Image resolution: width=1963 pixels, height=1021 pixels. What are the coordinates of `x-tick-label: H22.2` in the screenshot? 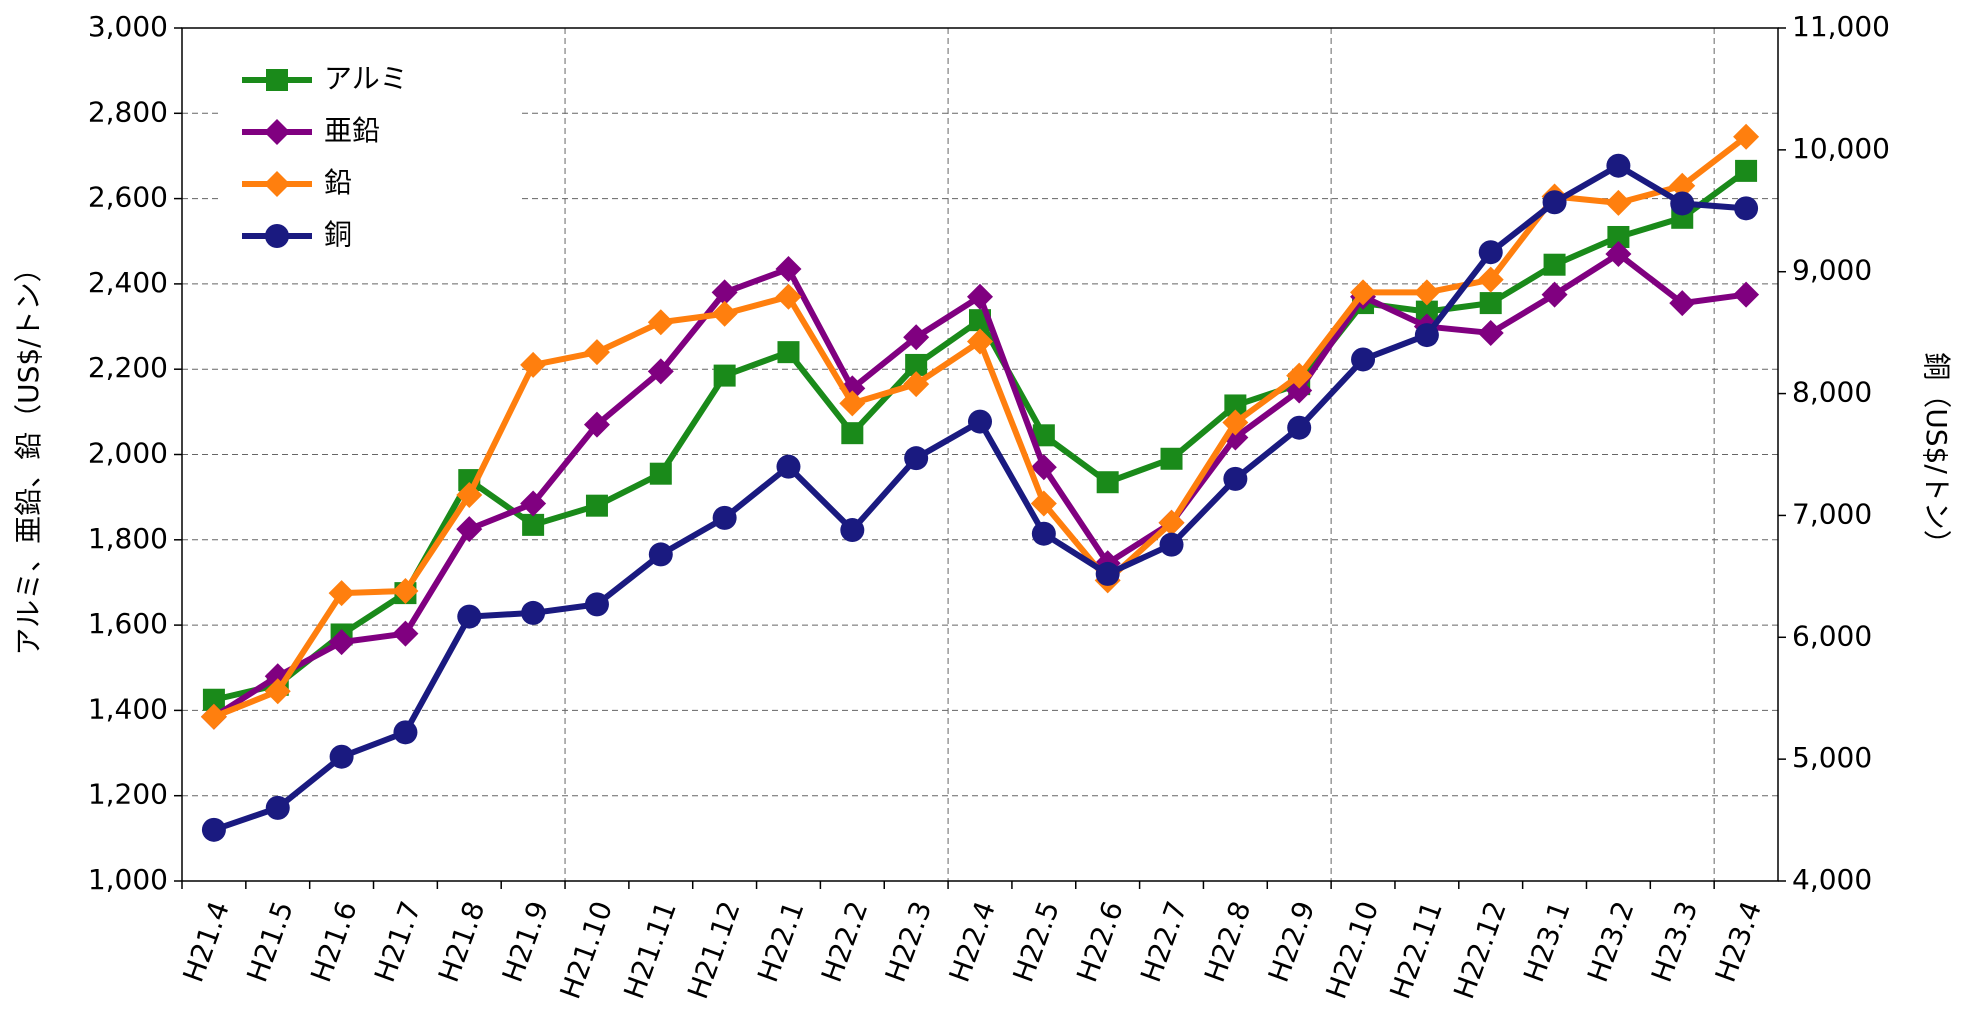 It's located at (845, 942).